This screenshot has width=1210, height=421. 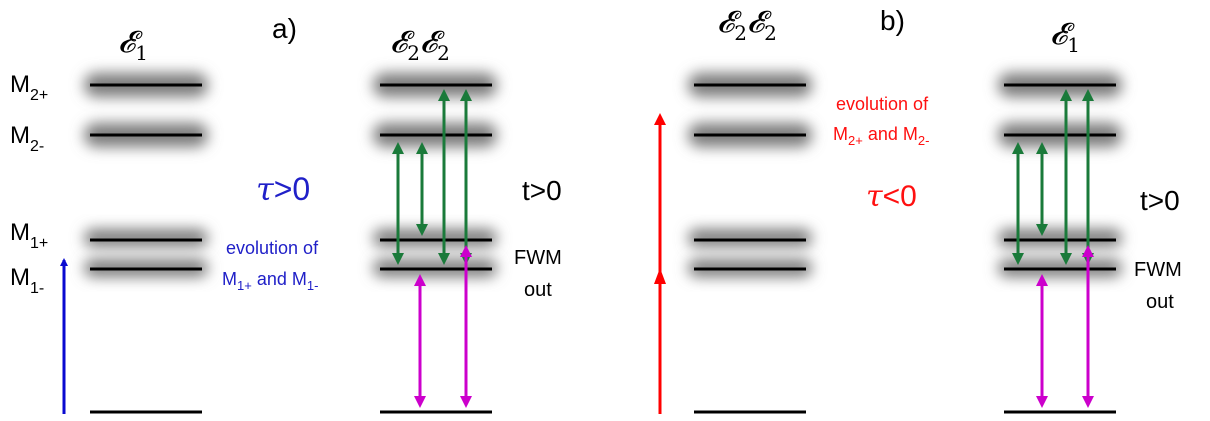 I want to click on level-labels: M2+ M2- M1+ M1-, so click(x=29, y=184).